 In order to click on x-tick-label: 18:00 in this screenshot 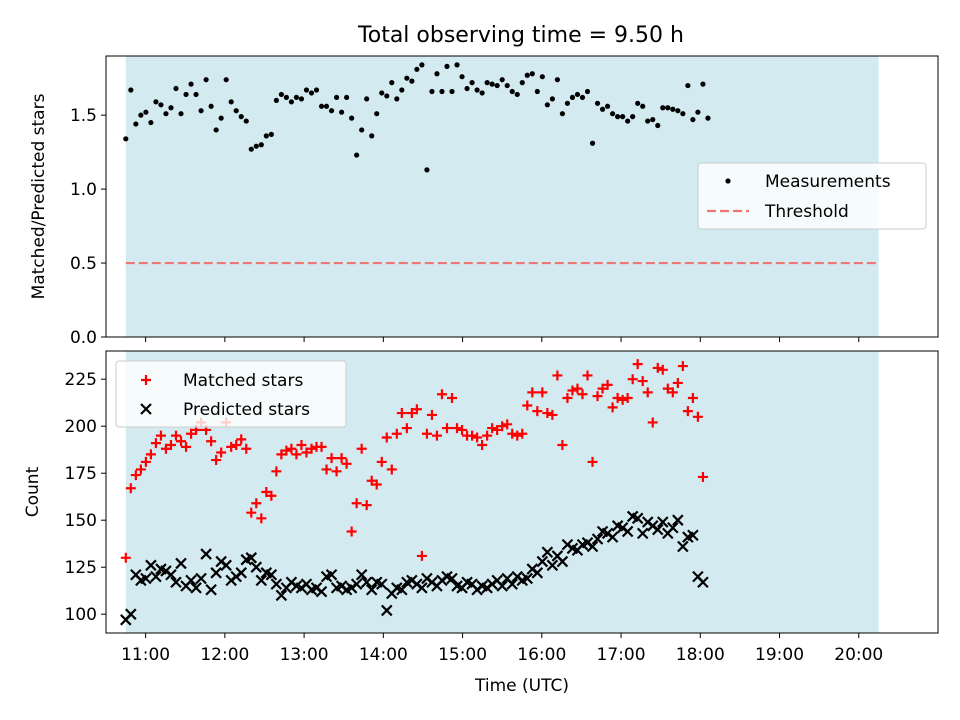, I will do `click(700, 655)`.